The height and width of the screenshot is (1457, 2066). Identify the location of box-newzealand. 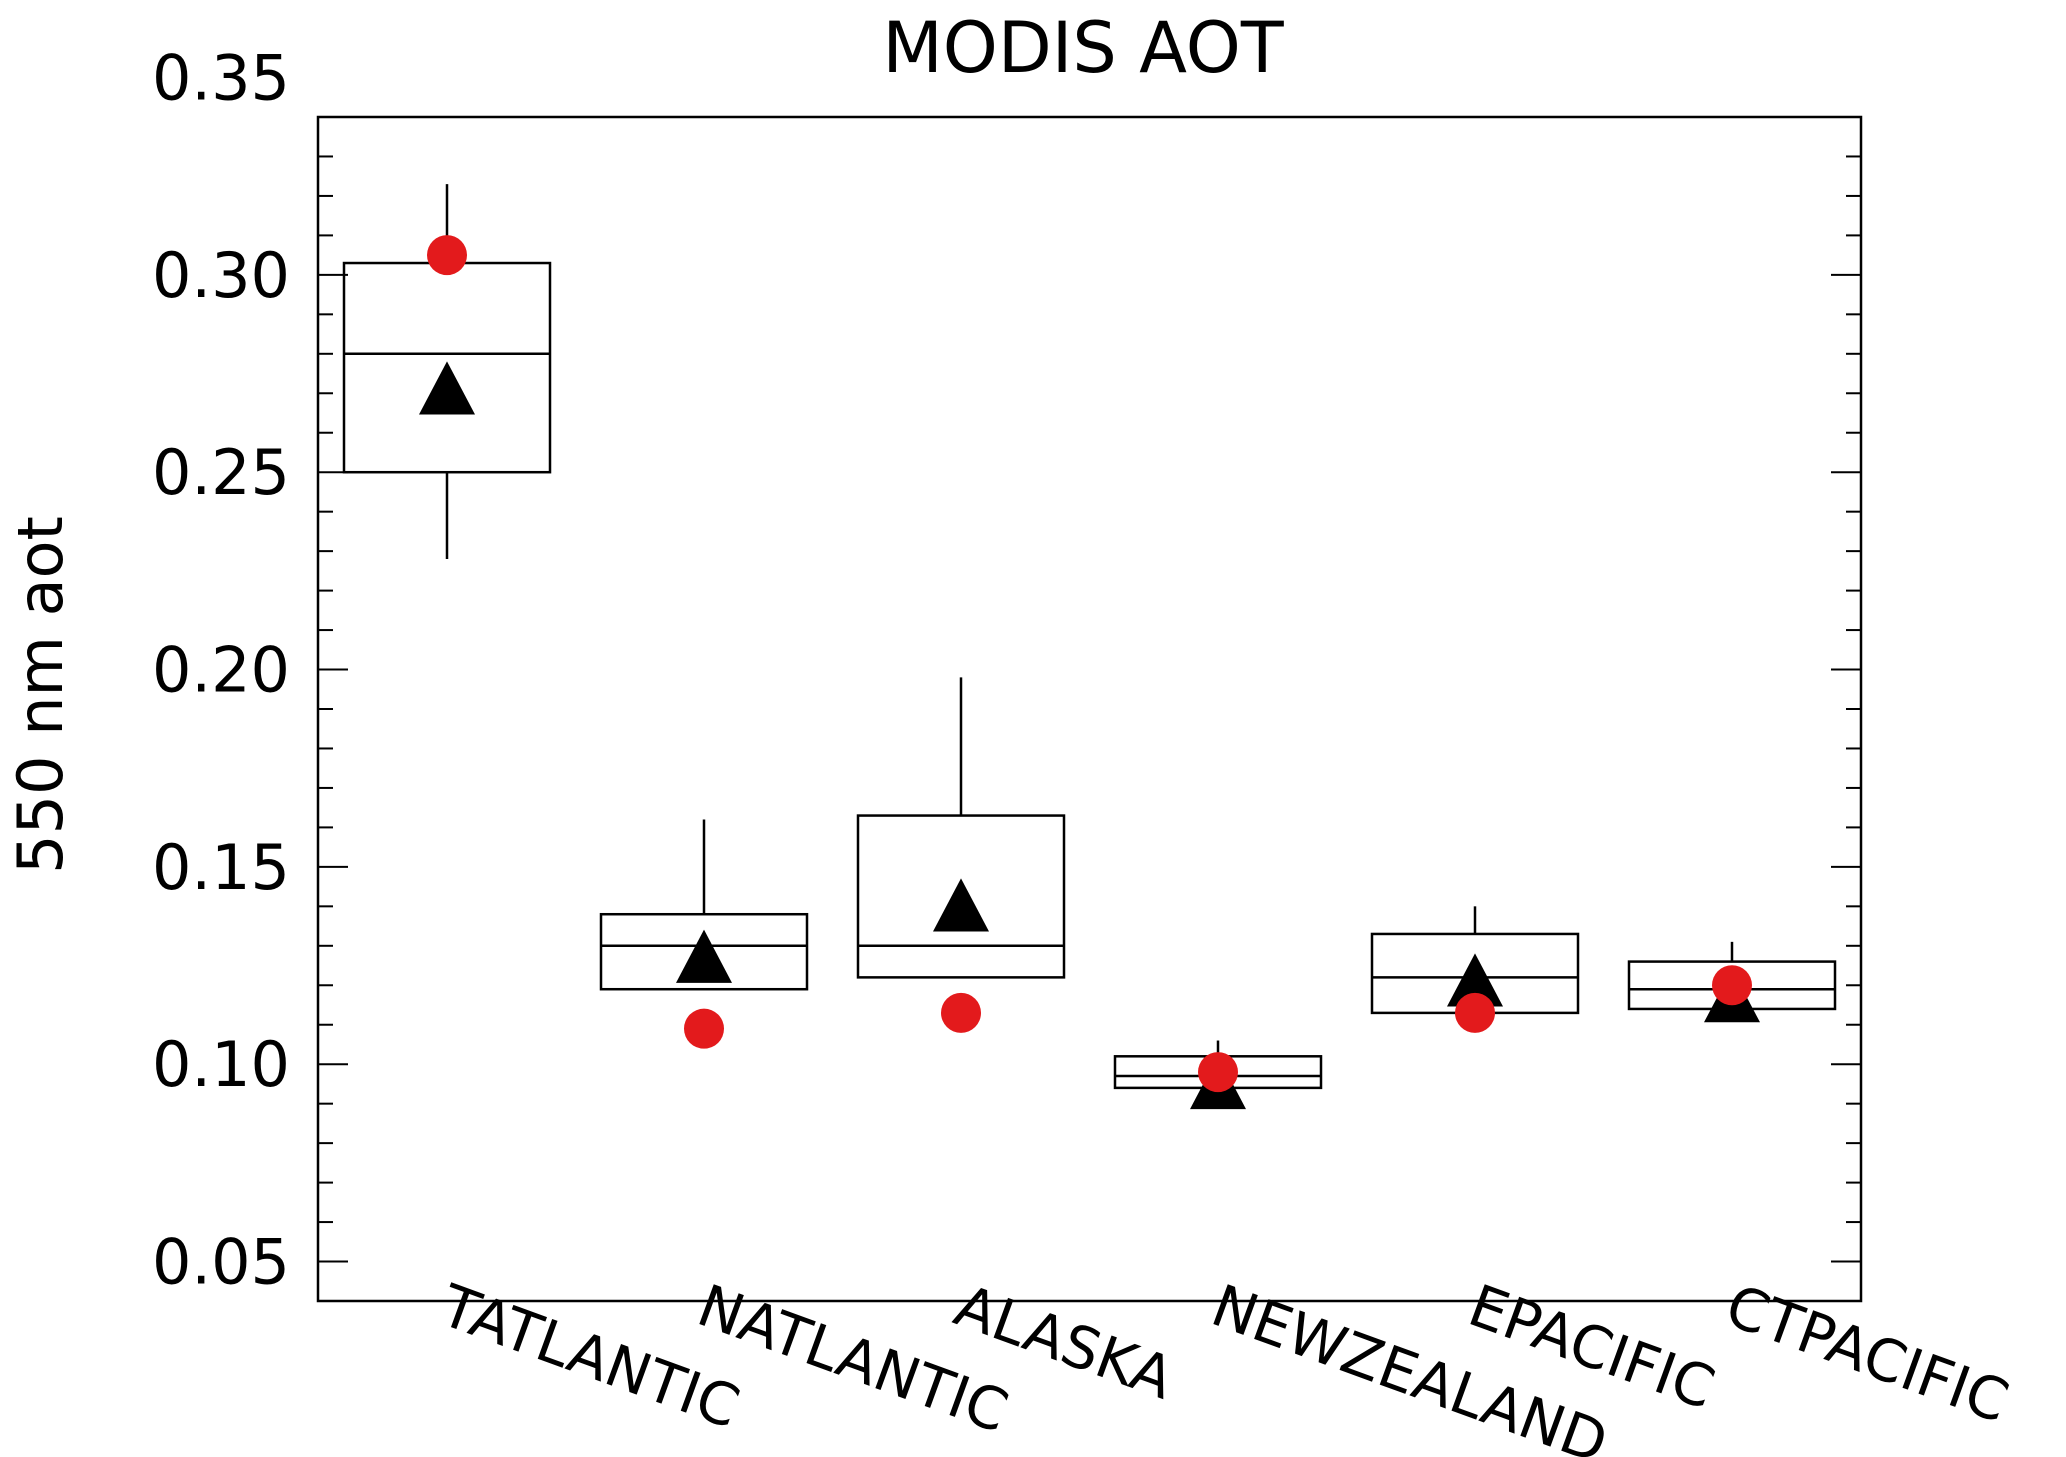
(1218, 1075).